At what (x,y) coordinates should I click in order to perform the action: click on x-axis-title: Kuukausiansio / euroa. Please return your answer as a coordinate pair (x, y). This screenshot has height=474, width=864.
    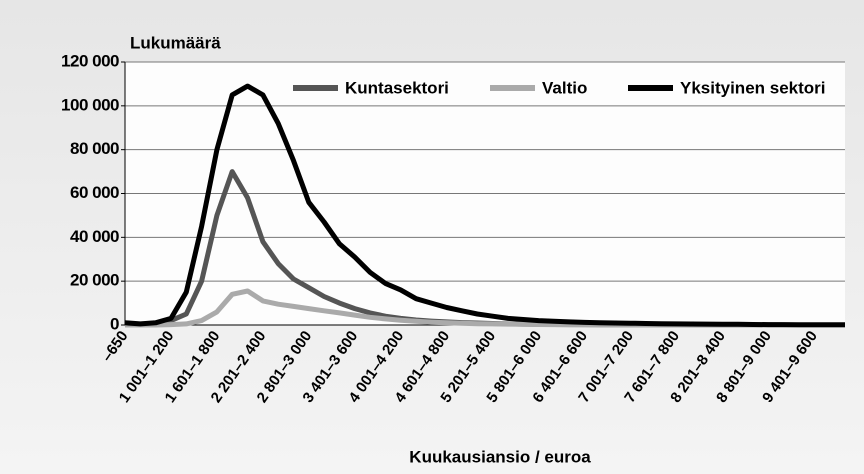
    Looking at the image, I should click on (500, 456).